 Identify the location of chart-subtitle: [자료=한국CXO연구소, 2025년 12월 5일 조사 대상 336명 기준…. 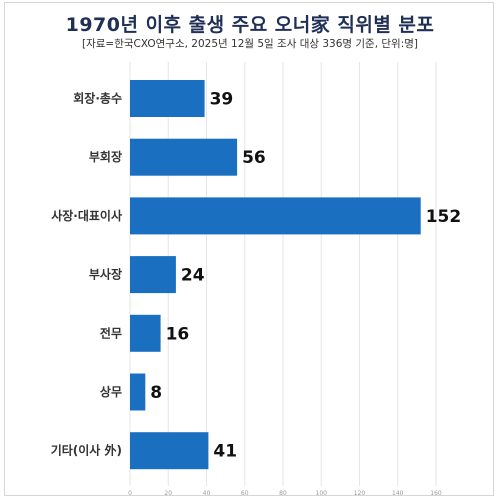
(250, 44).